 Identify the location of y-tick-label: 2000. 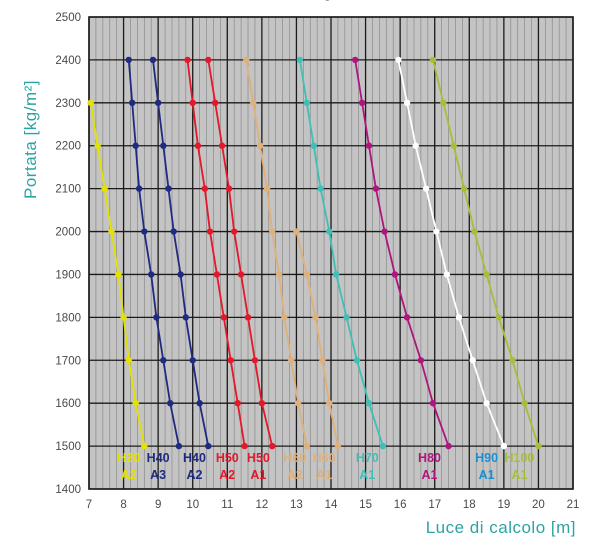
(68, 233).